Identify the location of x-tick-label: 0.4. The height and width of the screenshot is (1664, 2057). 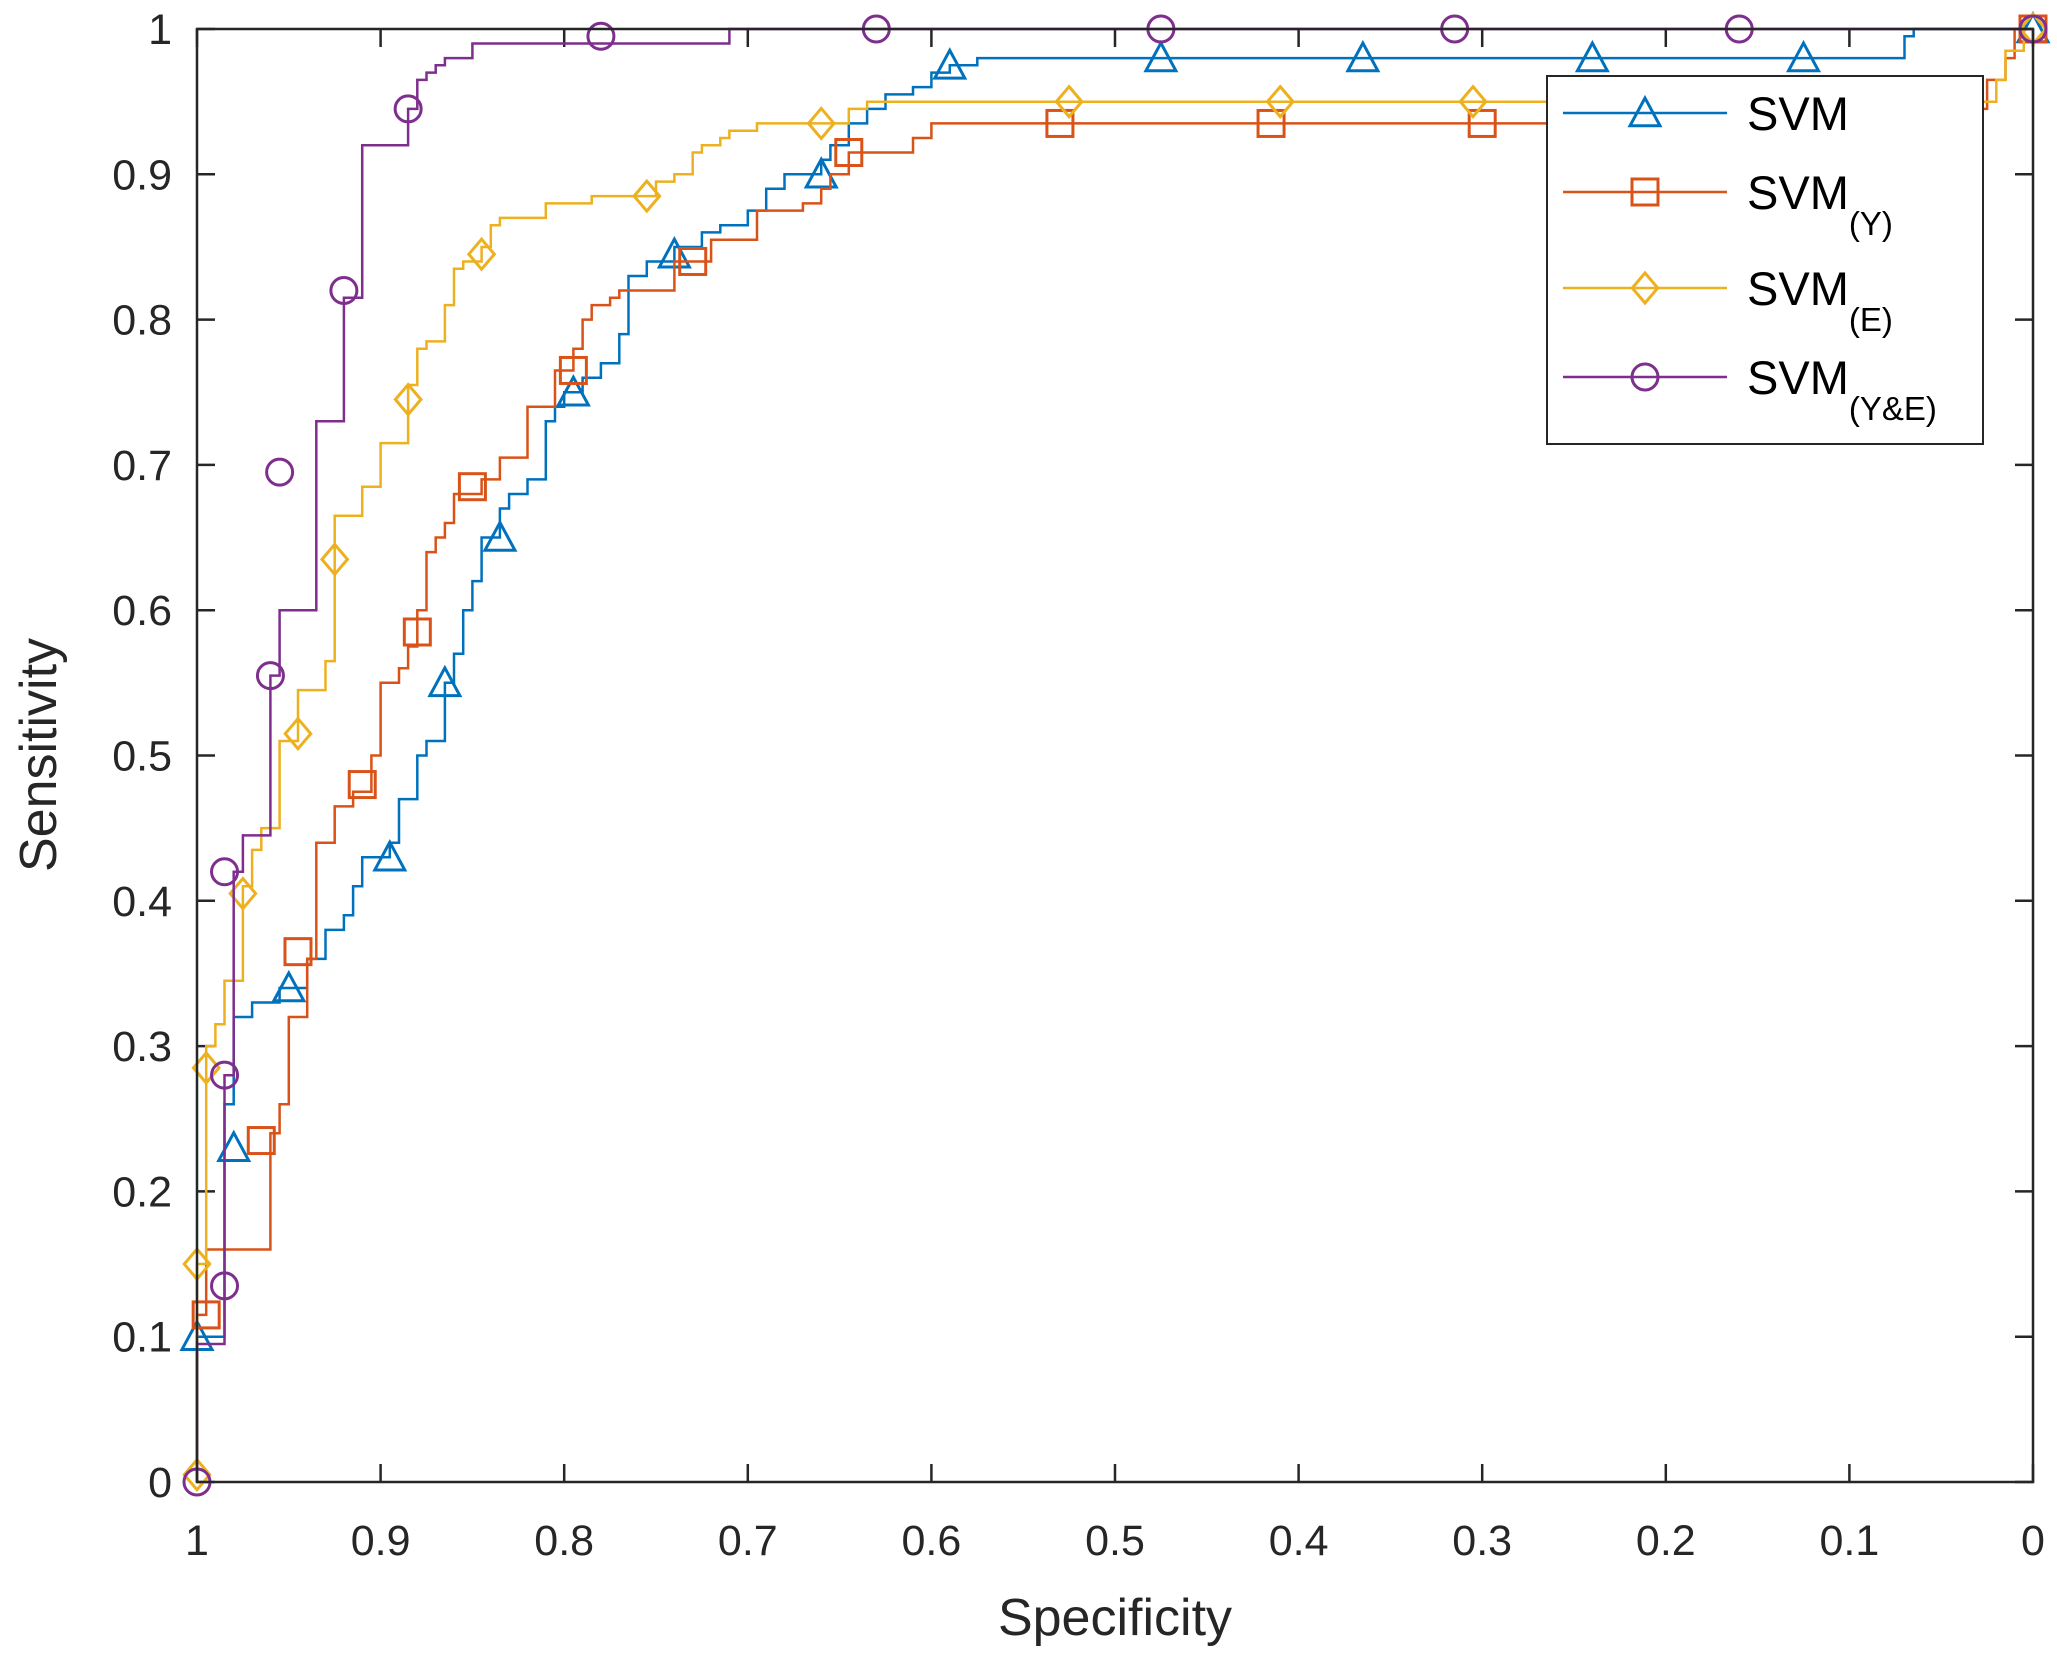
(1299, 1541).